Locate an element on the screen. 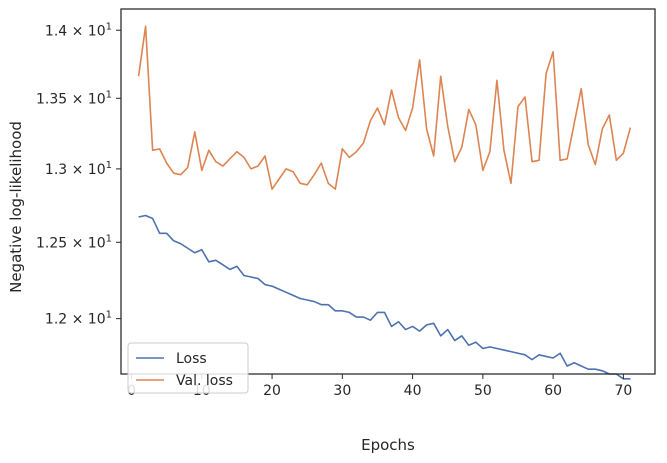  y-tick-label: 1.4 × 10¹ is located at coordinates (78, 30).